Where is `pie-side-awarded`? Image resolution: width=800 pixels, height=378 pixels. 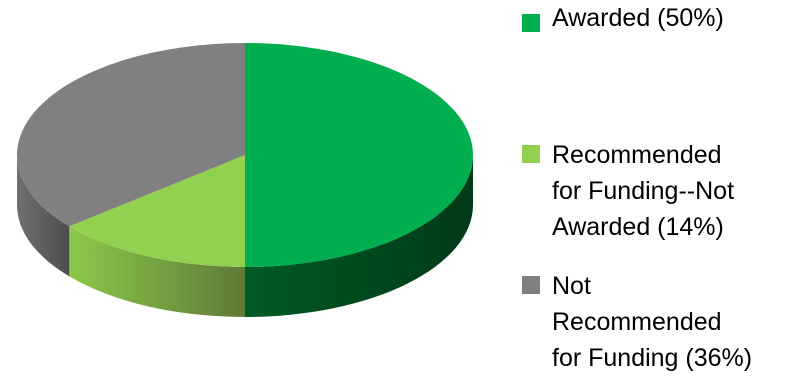
pie-side-awarded is located at coordinates (359, 236).